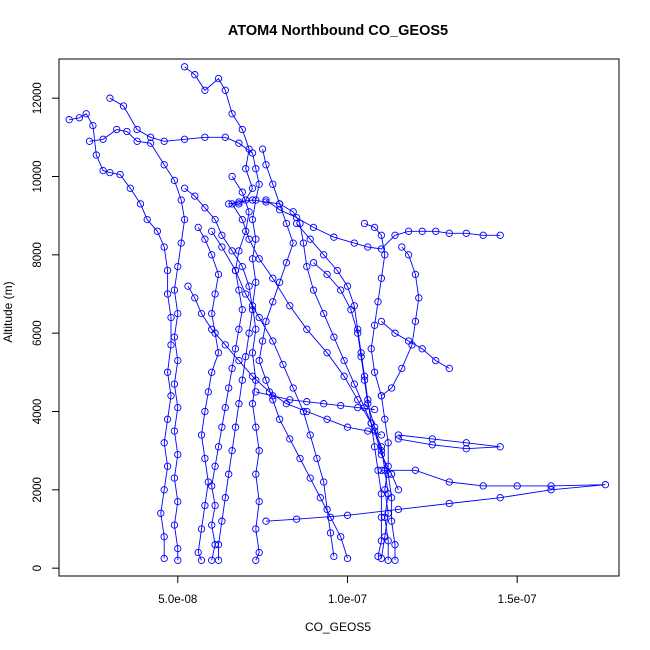 The height and width of the screenshot is (650, 650). I want to click on chart-title: ATOM4 Northbound CO_GEOS5, so click(338, 31).